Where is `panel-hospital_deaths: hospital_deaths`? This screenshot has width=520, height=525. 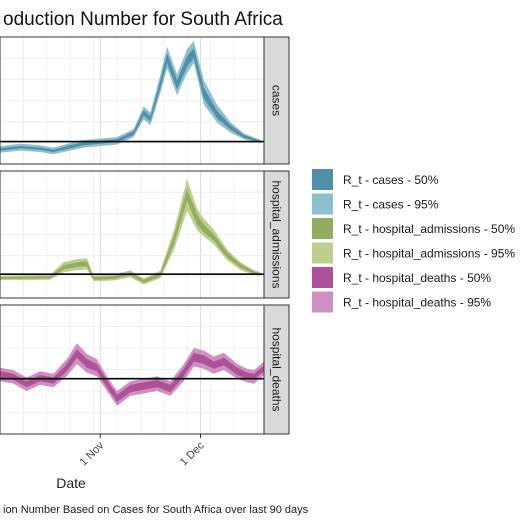 panel-hospital_deaths: hospital_deaths is located at coordinates (145, 369).